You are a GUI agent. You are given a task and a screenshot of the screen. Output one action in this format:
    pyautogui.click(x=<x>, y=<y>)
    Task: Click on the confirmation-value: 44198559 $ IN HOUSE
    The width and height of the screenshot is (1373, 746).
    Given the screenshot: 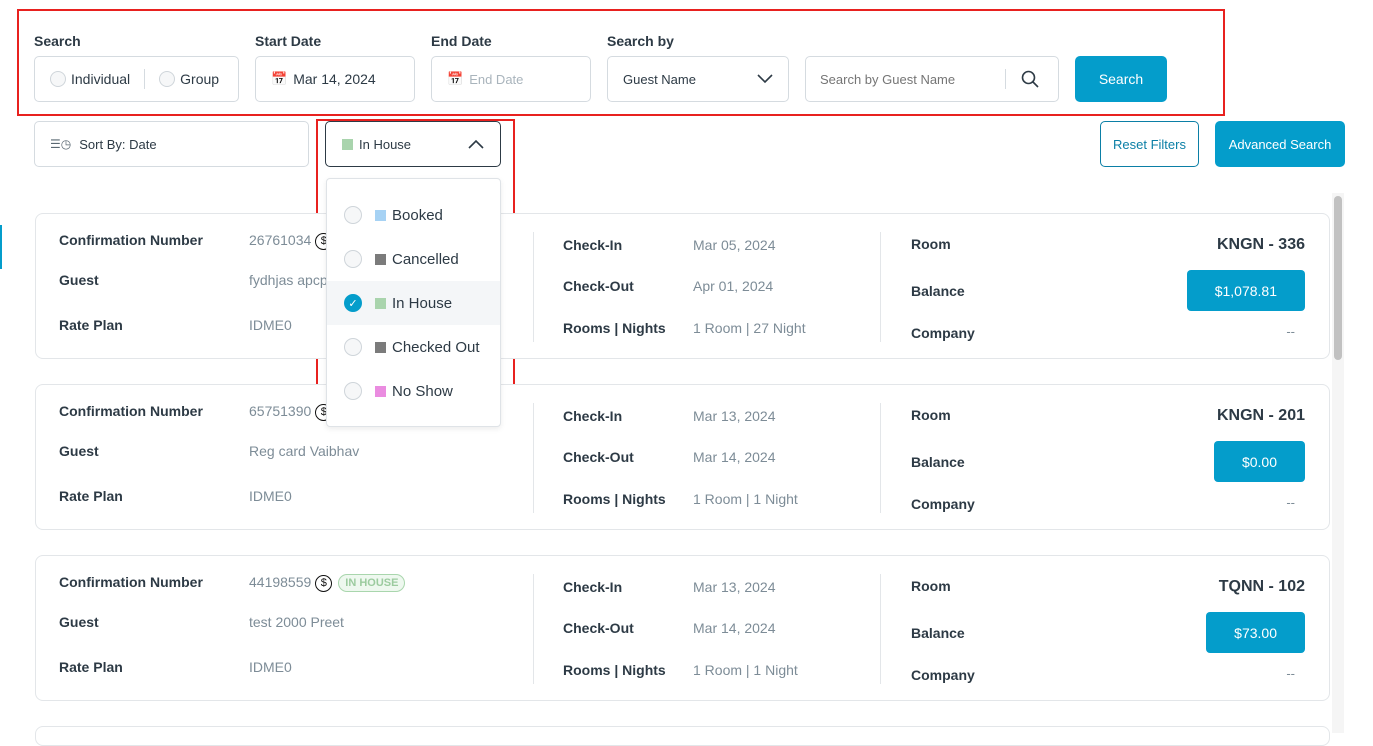 What is the action you would take?
    pyautogui.click(x=327, y=583)
    